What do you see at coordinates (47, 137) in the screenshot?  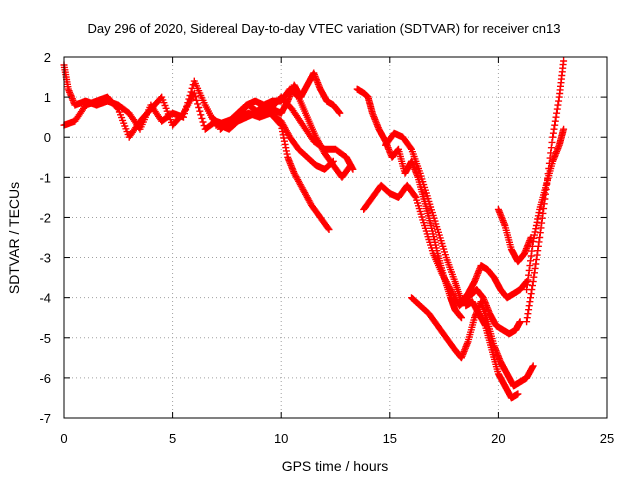 I see `y-tick-label: 0` at bounding box center [47, 137].